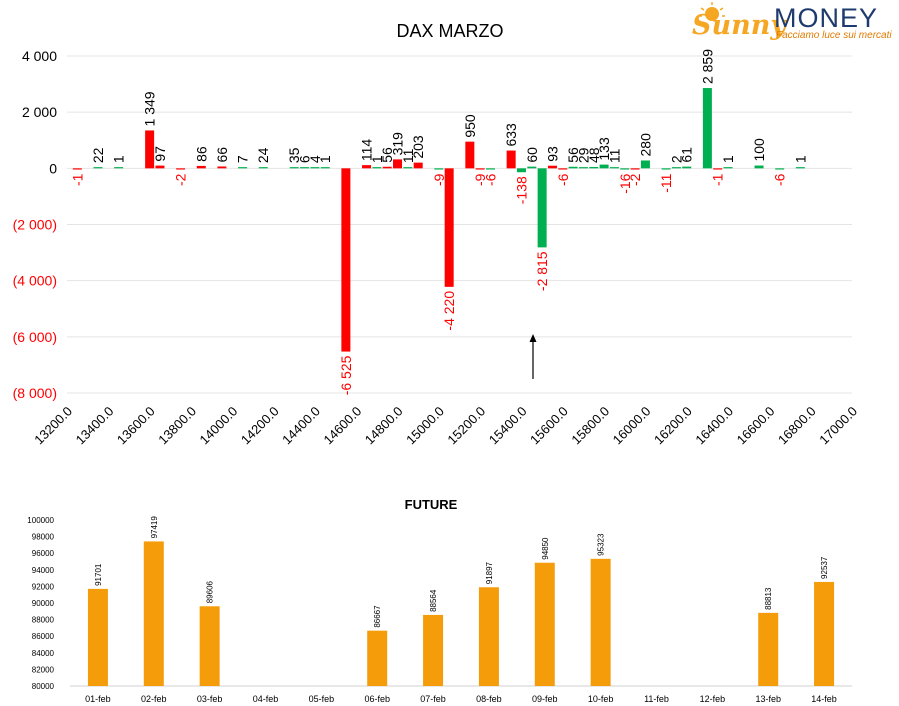 This screenshot has width=899, height=706. What do you see at coordinates (39, 112) in the screenshot?
I see `y-tick-label: 2 000` at bounding box center [39, 112].